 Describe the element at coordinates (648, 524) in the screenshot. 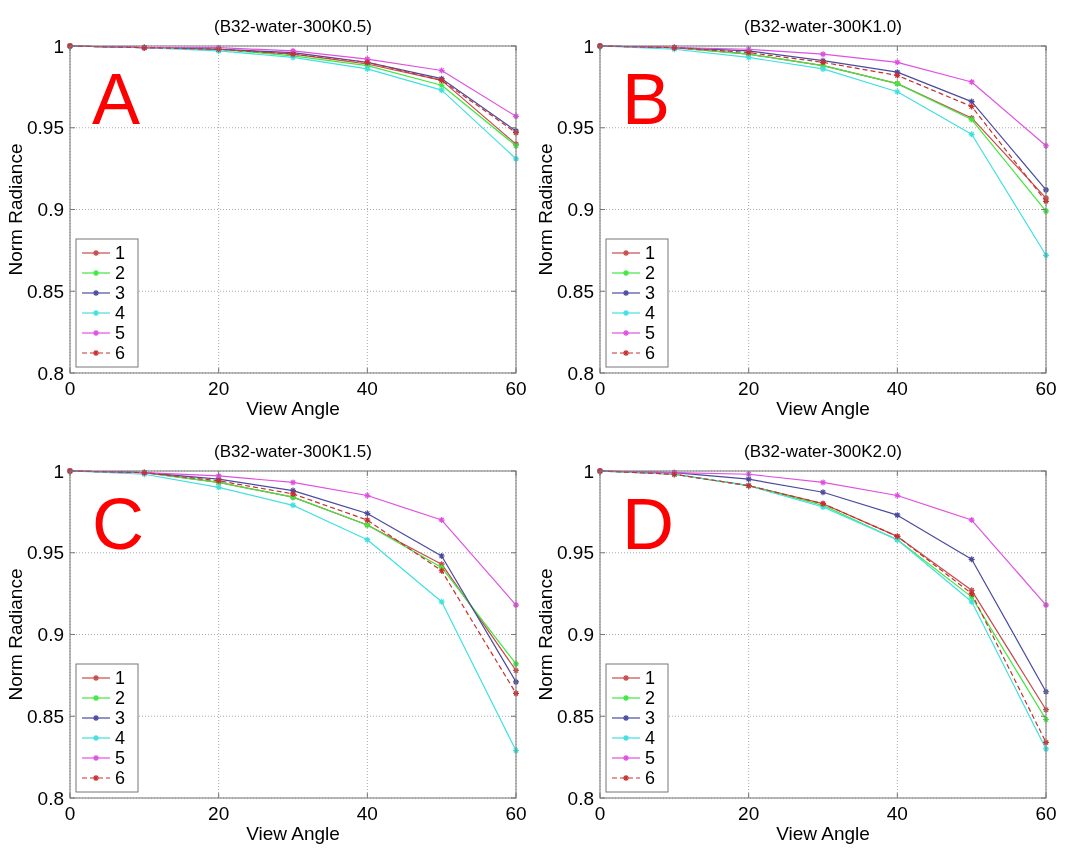

I see `annotation: D` at that location.